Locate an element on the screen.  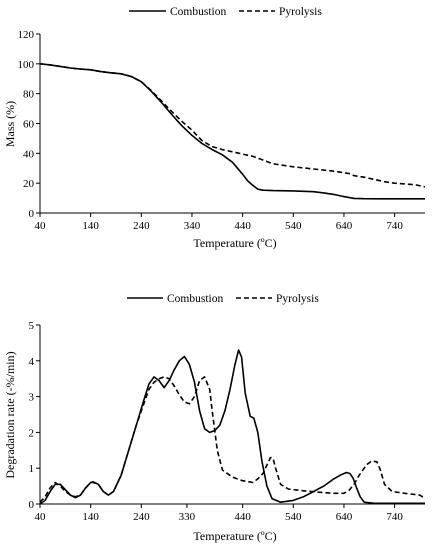
y-tick-label: 5 is located at coordinates (32, 326).